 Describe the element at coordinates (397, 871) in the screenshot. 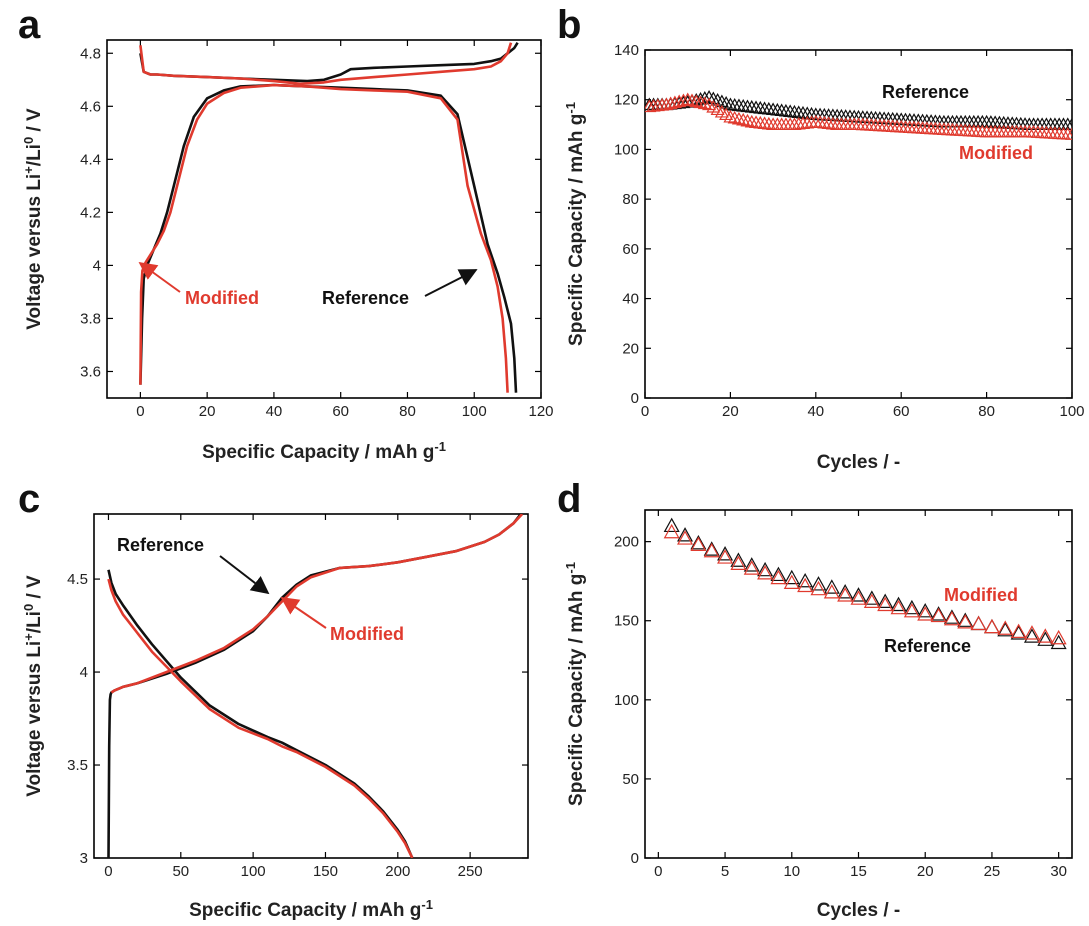

I see `x-tick-label: 200` at that location.